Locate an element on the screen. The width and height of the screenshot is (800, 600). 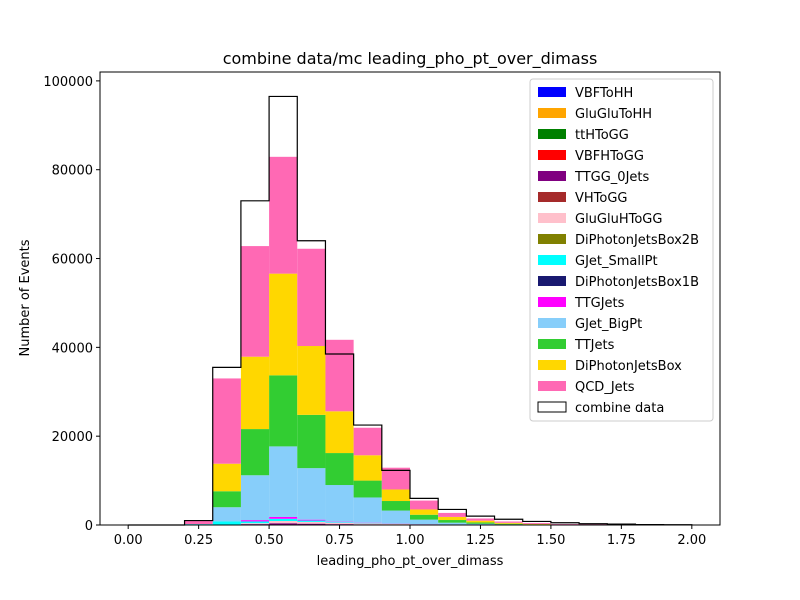
x-tick-label: 0.00 is located at coordinates (128, 540).